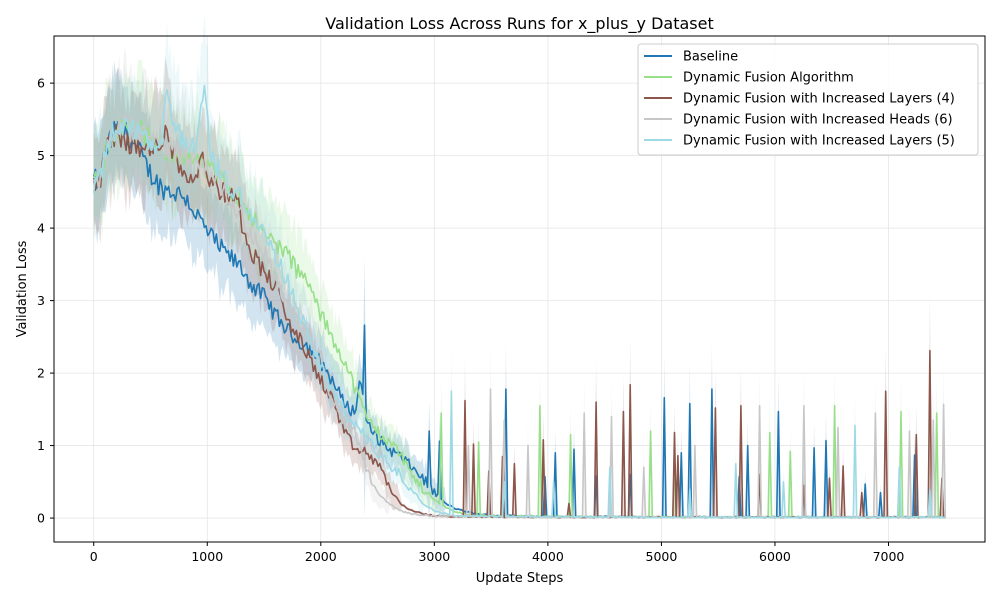 Image resolution: width=1000 pixels, height=604 pixels. I want to click on y-tick-label: 5, so click(41, 155).